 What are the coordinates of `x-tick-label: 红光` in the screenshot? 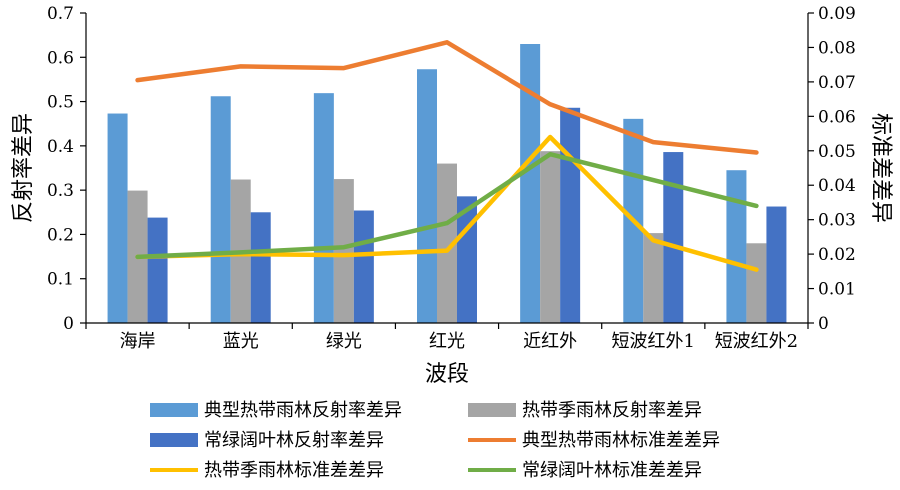 It's located at (447, 341).